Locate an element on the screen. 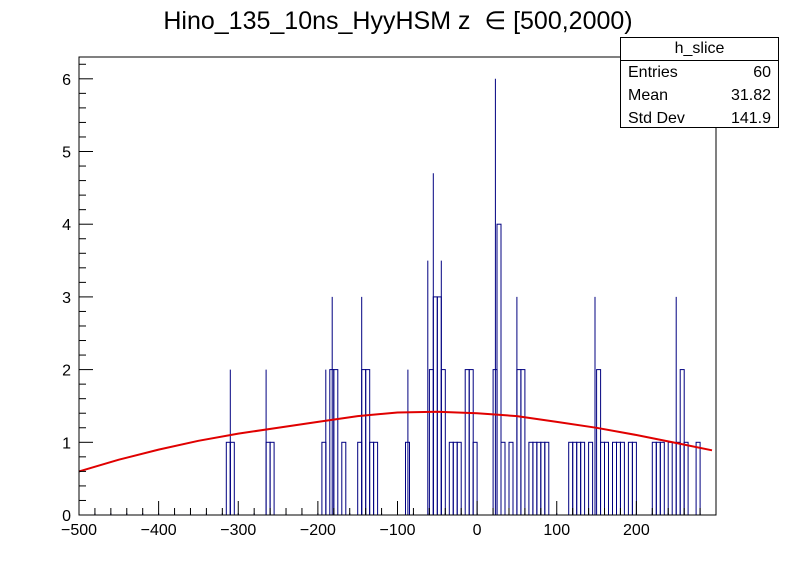 This screenshot has height=572, width=796. y-tick-label: 4 is located at coordinates (66, 225).